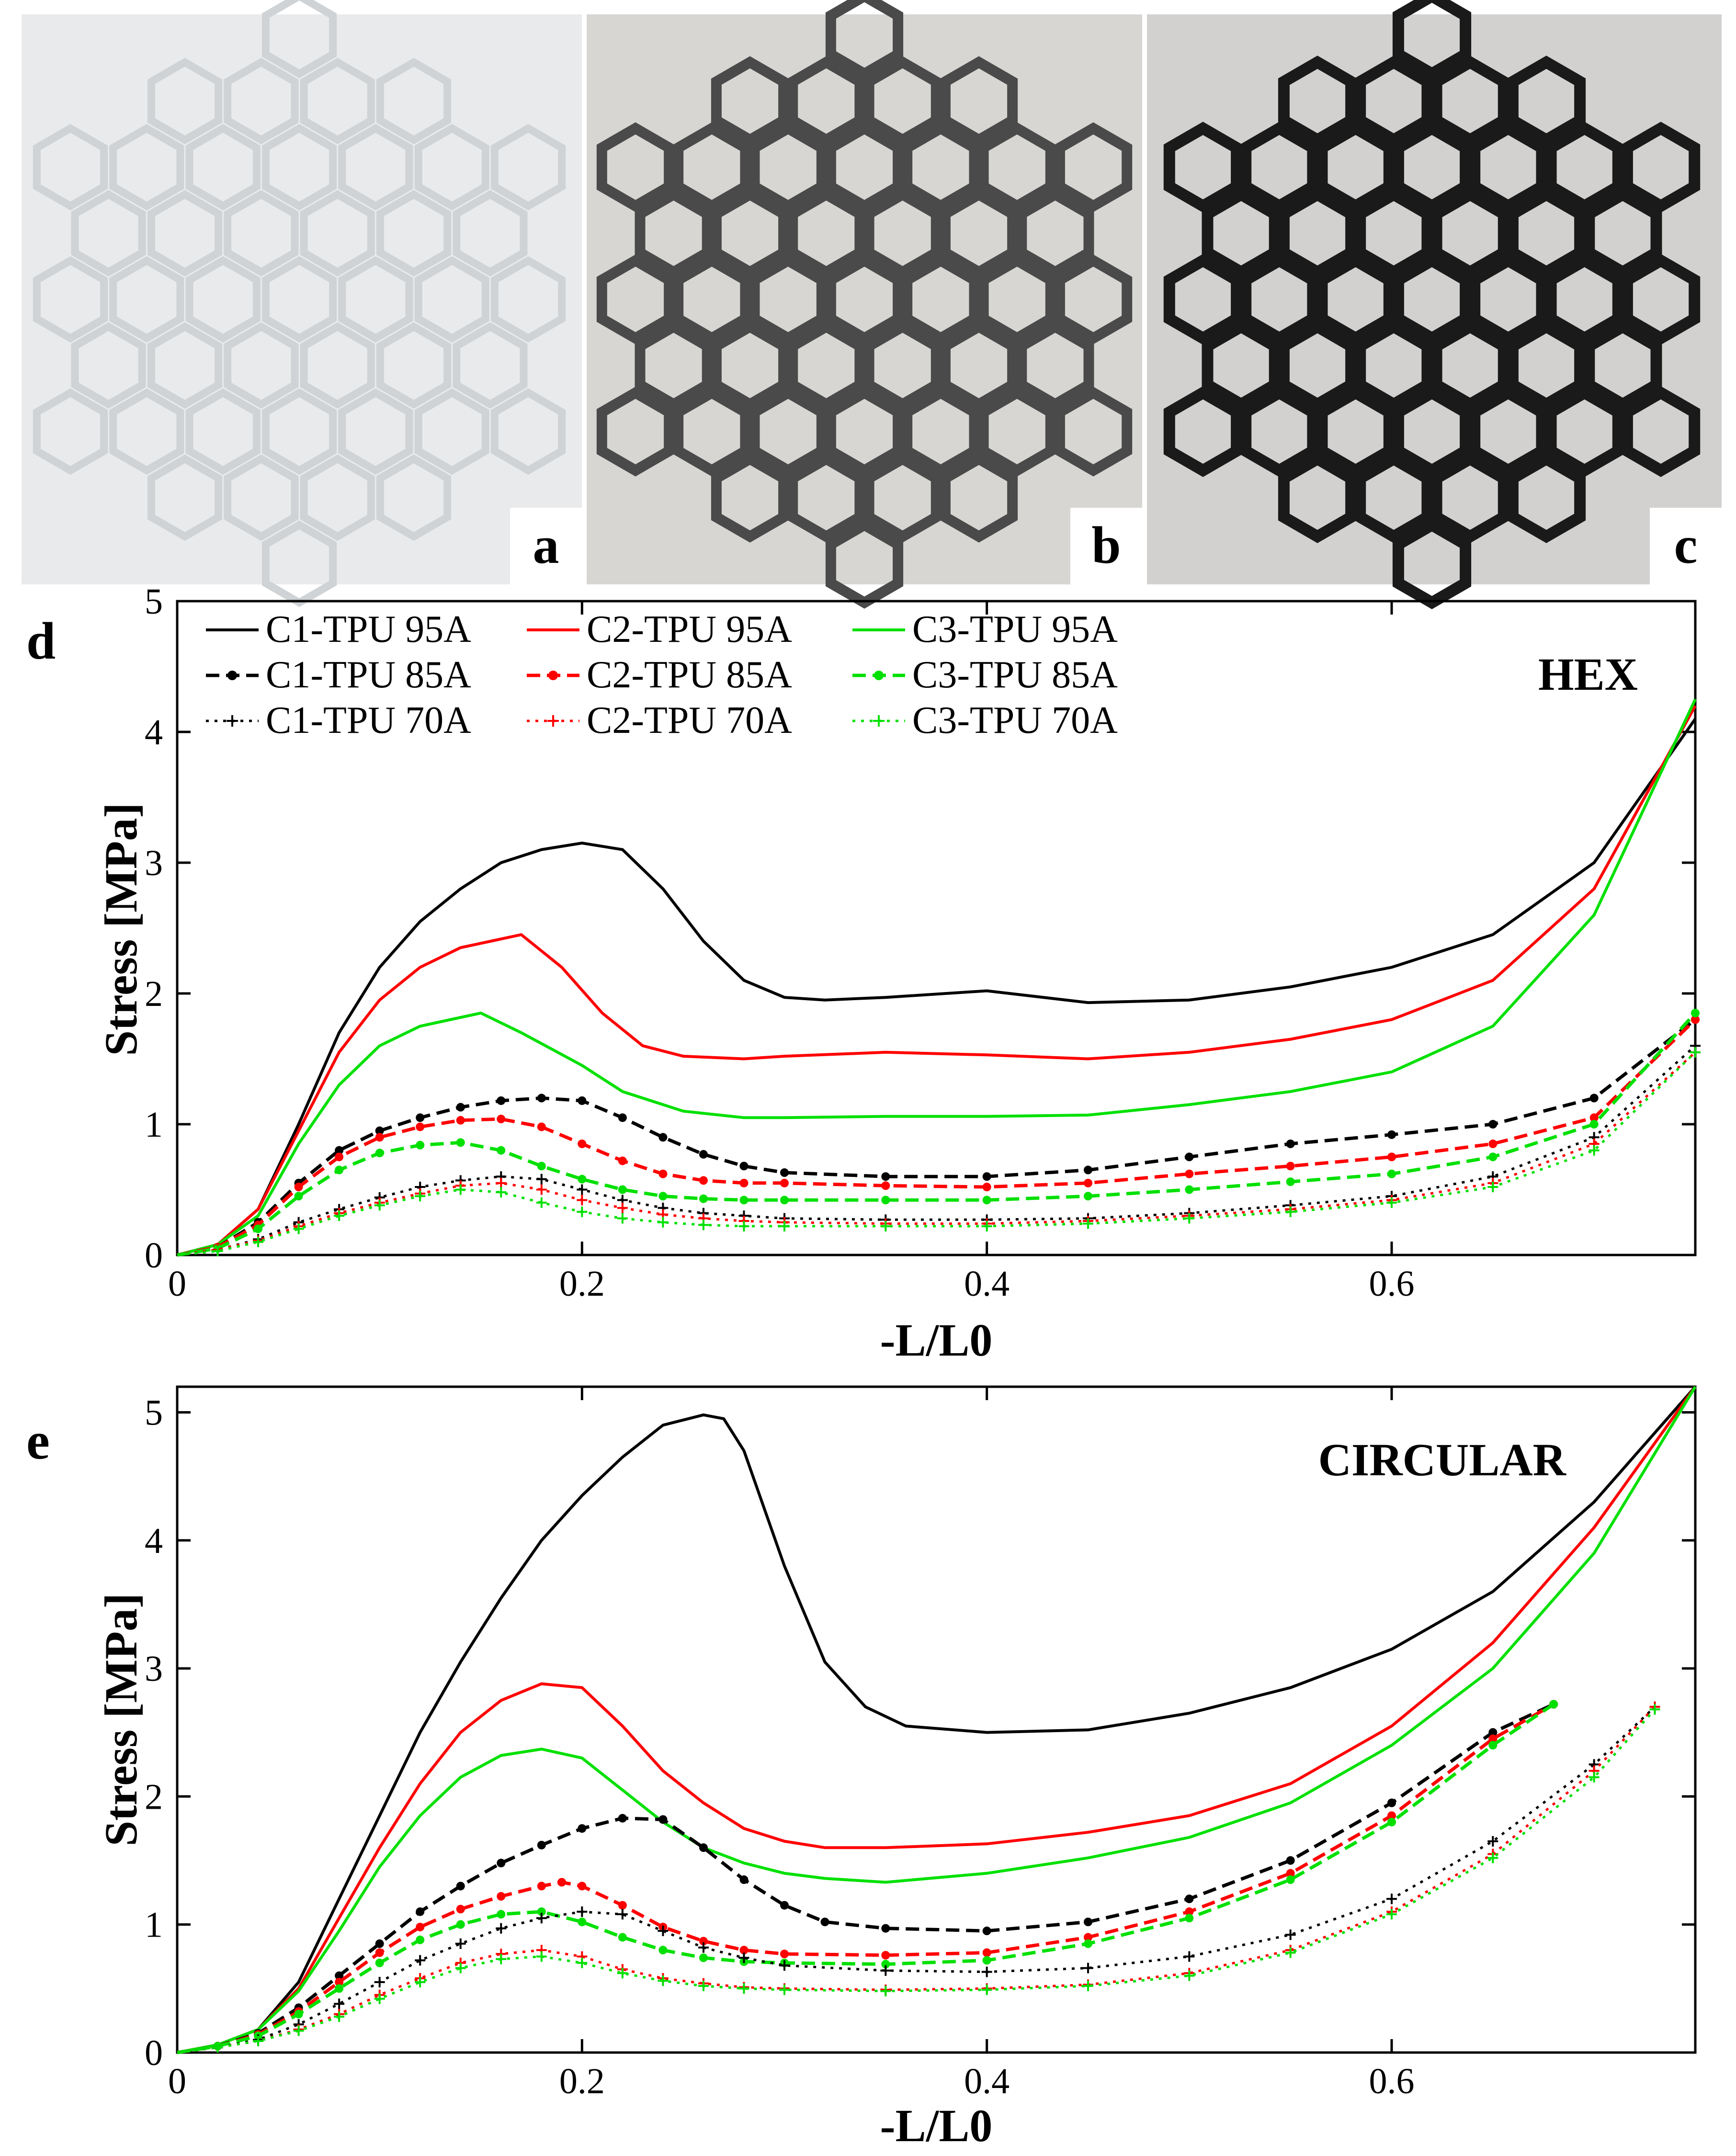 Image resolution: width=1736 pixels, height=2156 pixels. I want to click on hex-x-tick-label: 0.2, so click(582, 1284).